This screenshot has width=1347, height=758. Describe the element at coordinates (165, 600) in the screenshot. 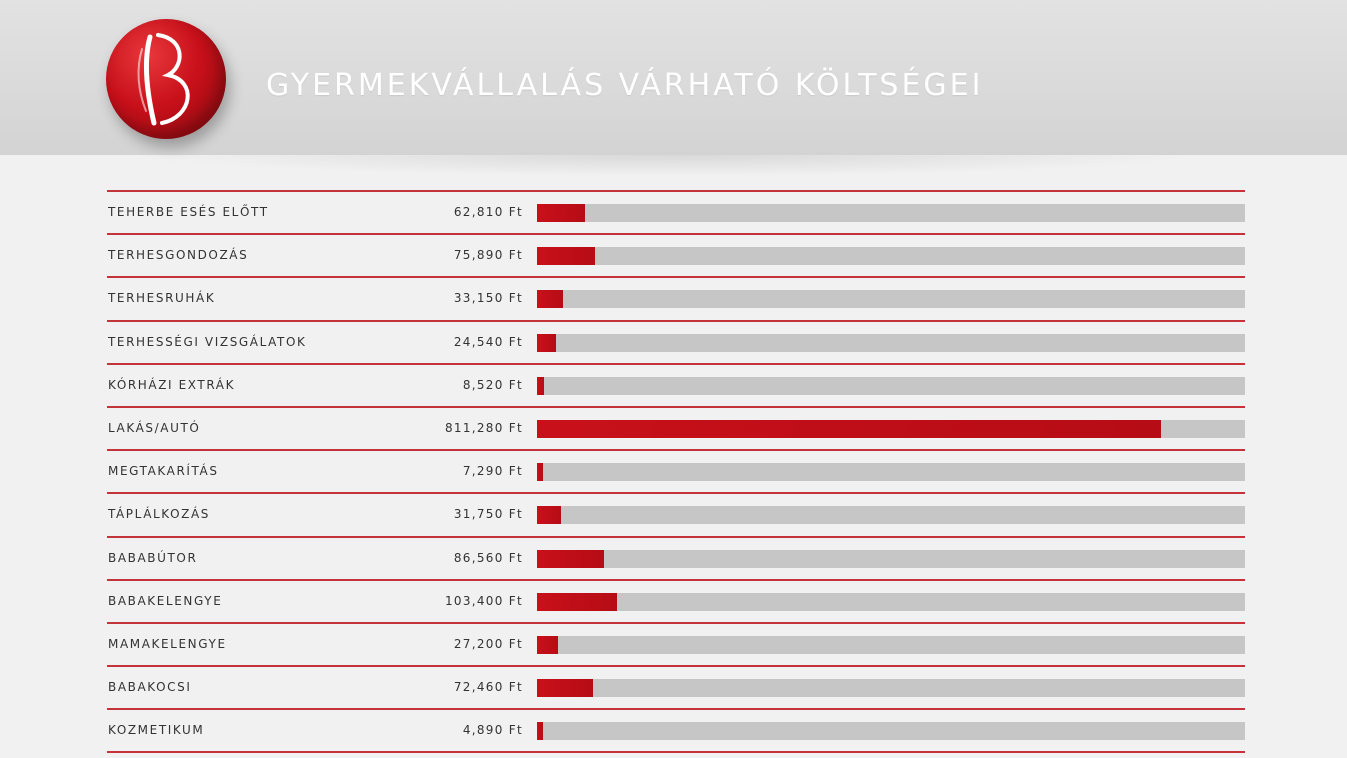

I see `category-label: BABAKELENGYE` at that location.